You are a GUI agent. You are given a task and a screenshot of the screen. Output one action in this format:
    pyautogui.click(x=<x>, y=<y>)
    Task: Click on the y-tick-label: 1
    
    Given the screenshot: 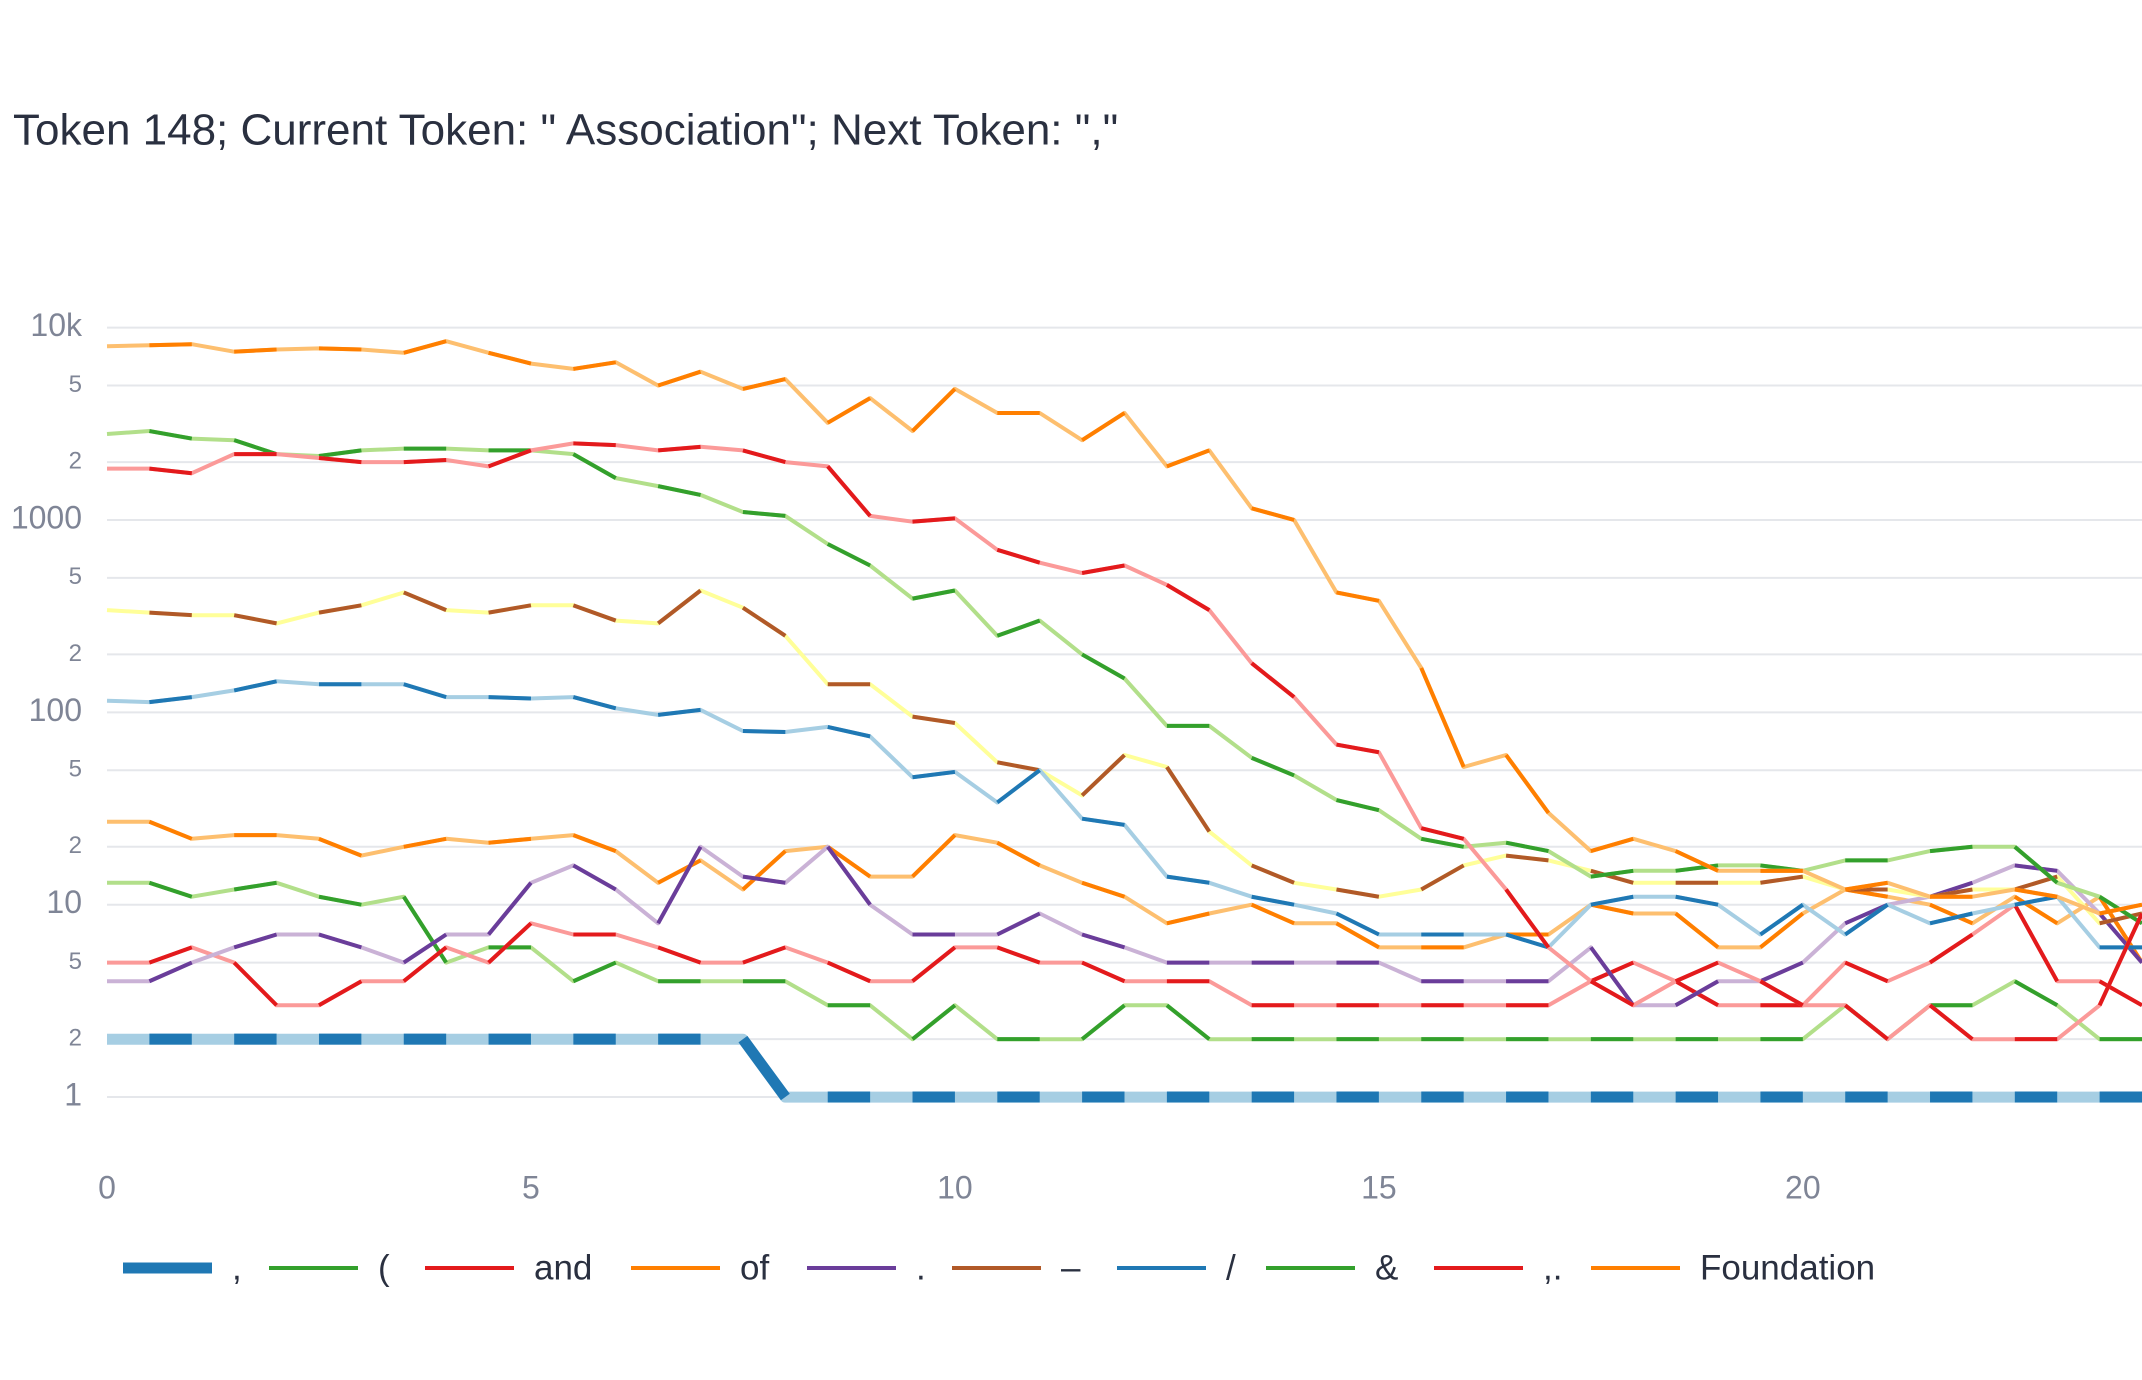 What is the action you would take?
    pyautogui.click(x=73, y=1095)
    